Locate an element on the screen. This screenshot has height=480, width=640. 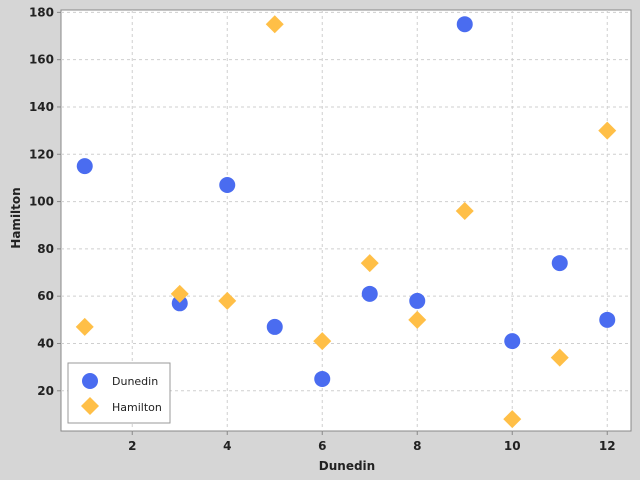
y-tick-label: 60 is located at coordinates (45, 296).